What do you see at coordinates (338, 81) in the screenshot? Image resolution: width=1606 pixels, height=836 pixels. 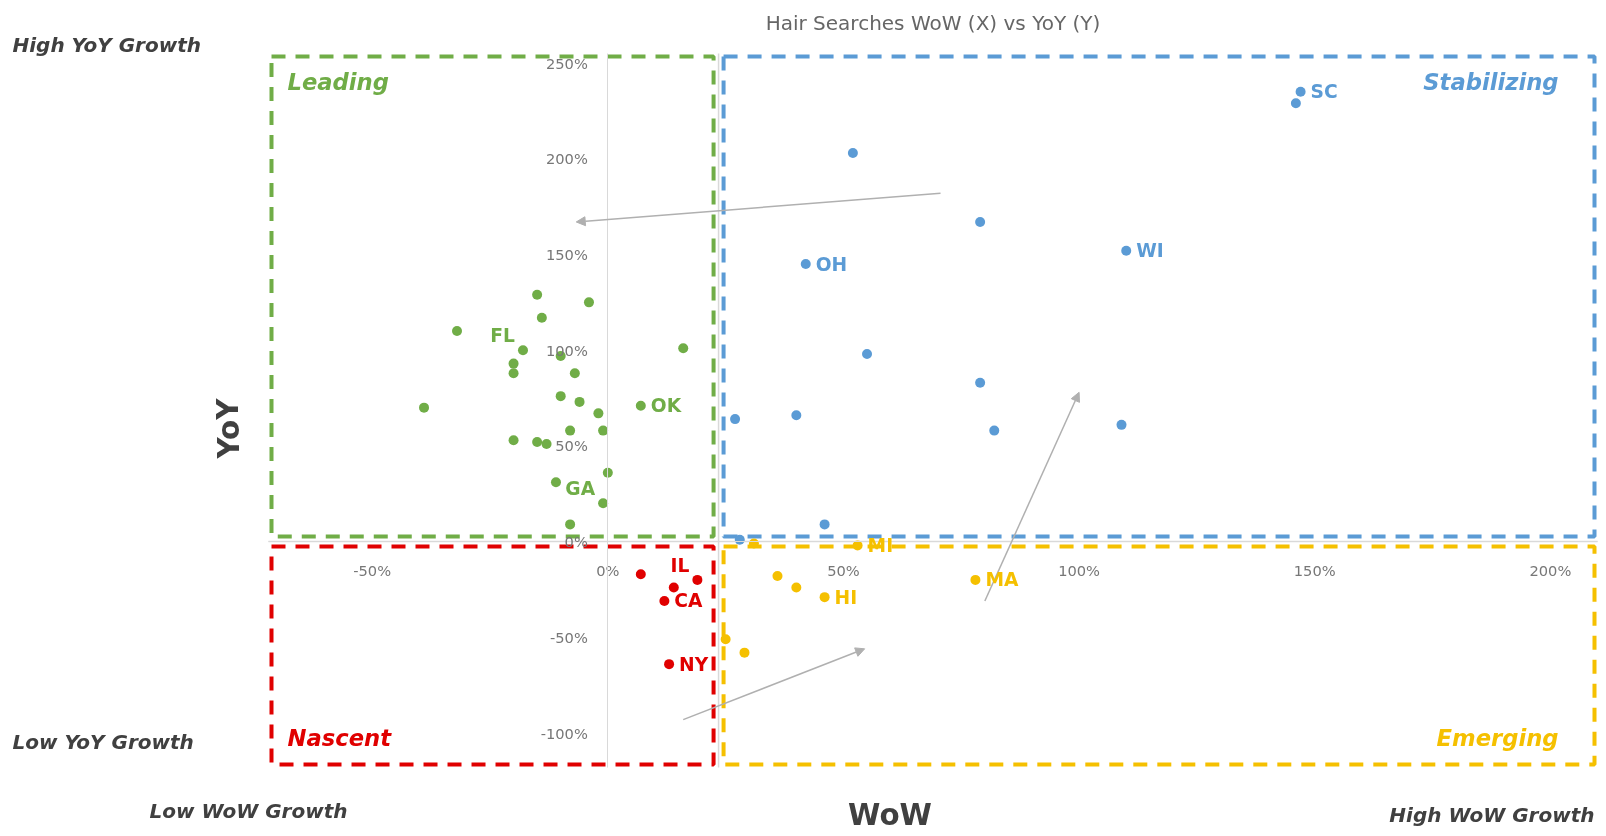 I see `text: Leading` at bounding box center [338, 81].